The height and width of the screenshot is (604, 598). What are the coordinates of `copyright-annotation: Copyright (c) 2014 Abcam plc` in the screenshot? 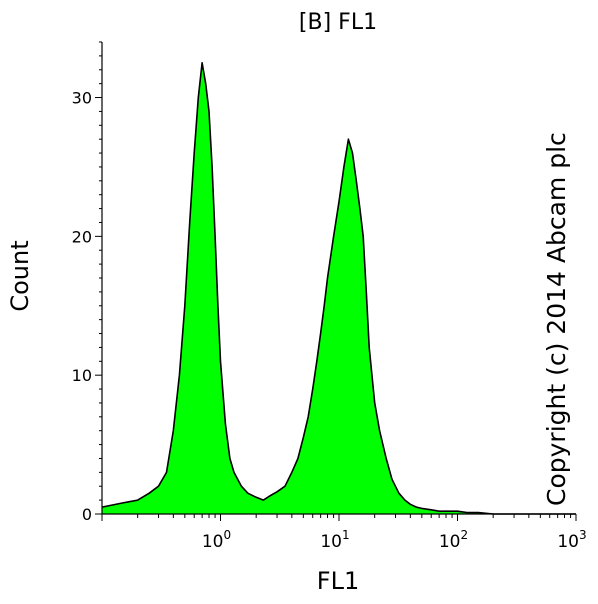 It's located at (556, 319).